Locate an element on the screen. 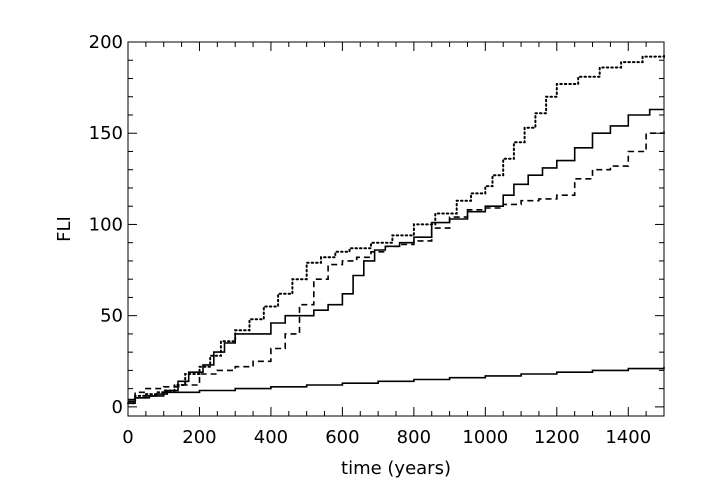 The height and width of the screenshot is (498, 704). x-tick-label: 400 is located at coordinates (271, 437).